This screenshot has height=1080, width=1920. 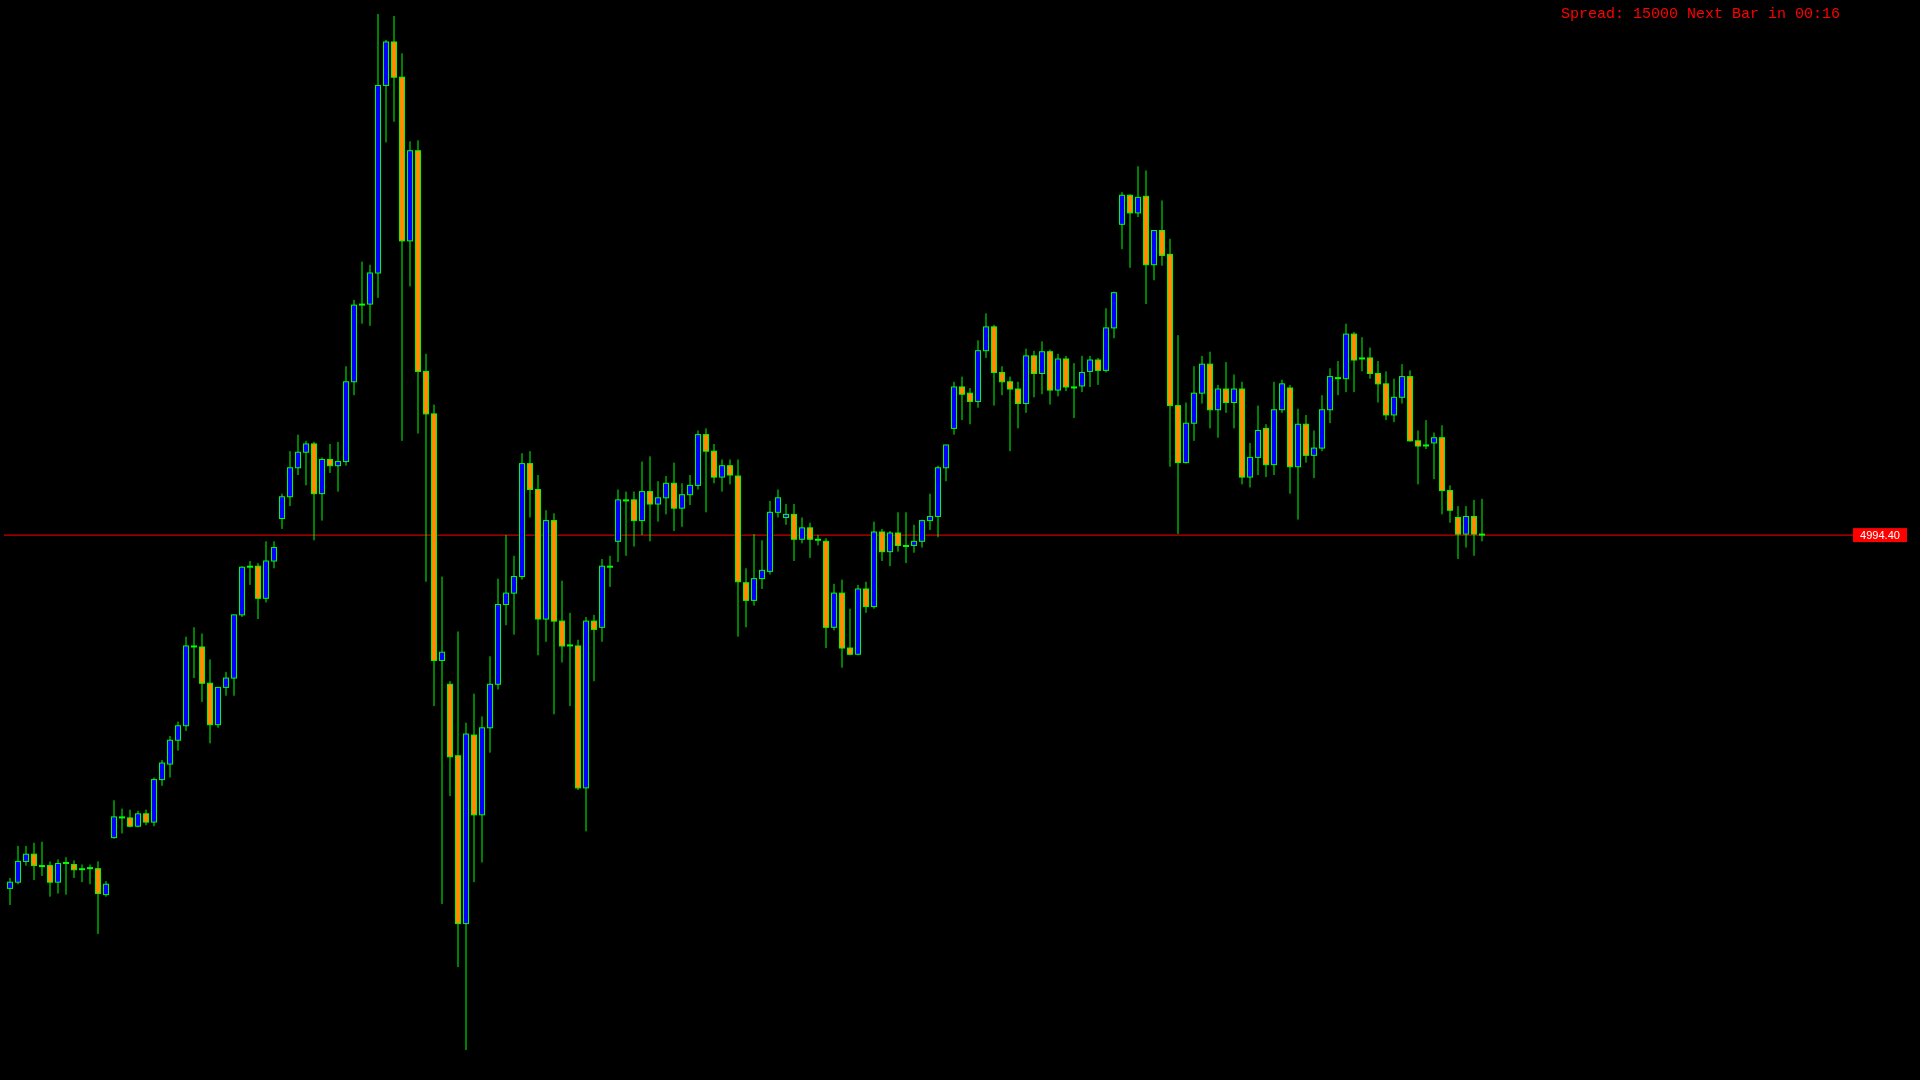 I want to click on text: 4994.40, so click(x=1880, y=535).